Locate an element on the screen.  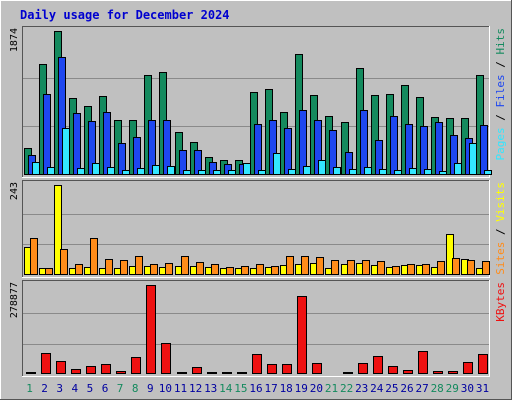
legend-sites: Sites is located at coordinates (500, 258).